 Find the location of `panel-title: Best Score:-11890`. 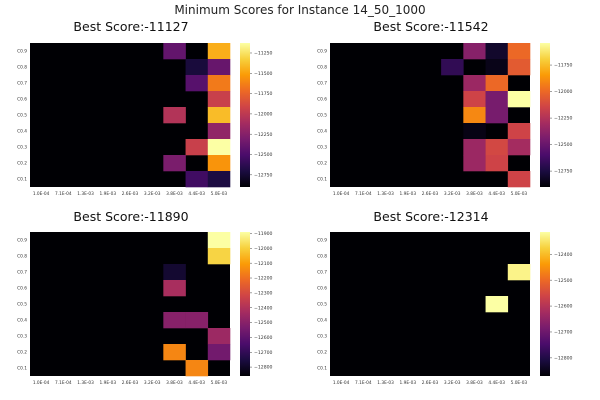

panel-title: Best Score:-11890 is located at coordinates (130, 216).